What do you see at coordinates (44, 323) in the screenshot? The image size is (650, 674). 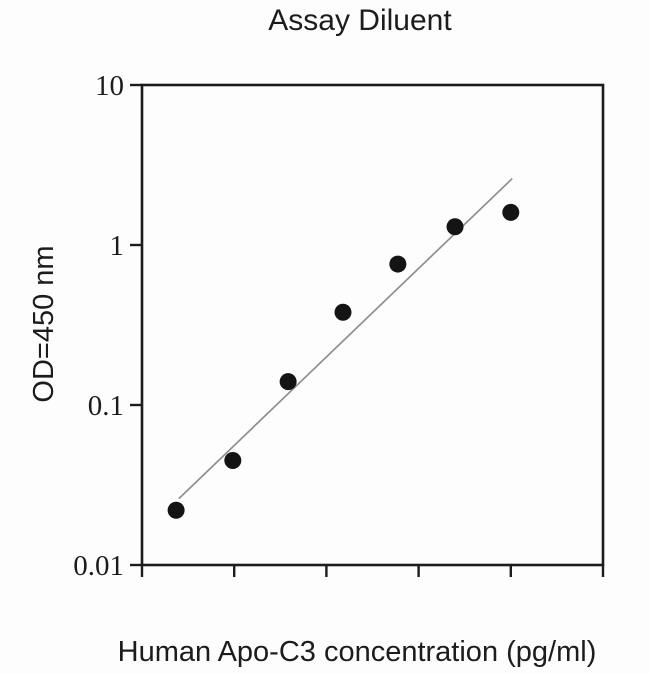 I see `y-axis-title: OD=450 nm` at bounding box center [44, 323].